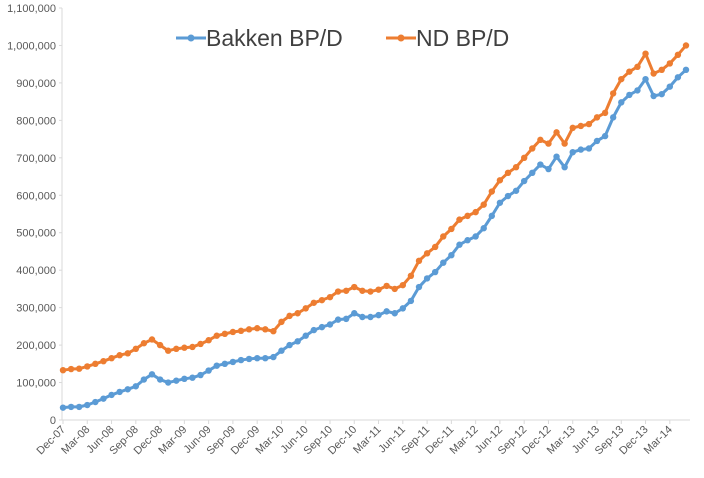 The width and height of the screenshot is (704, 478). I want to click on legend-marker, so click(191, 38).